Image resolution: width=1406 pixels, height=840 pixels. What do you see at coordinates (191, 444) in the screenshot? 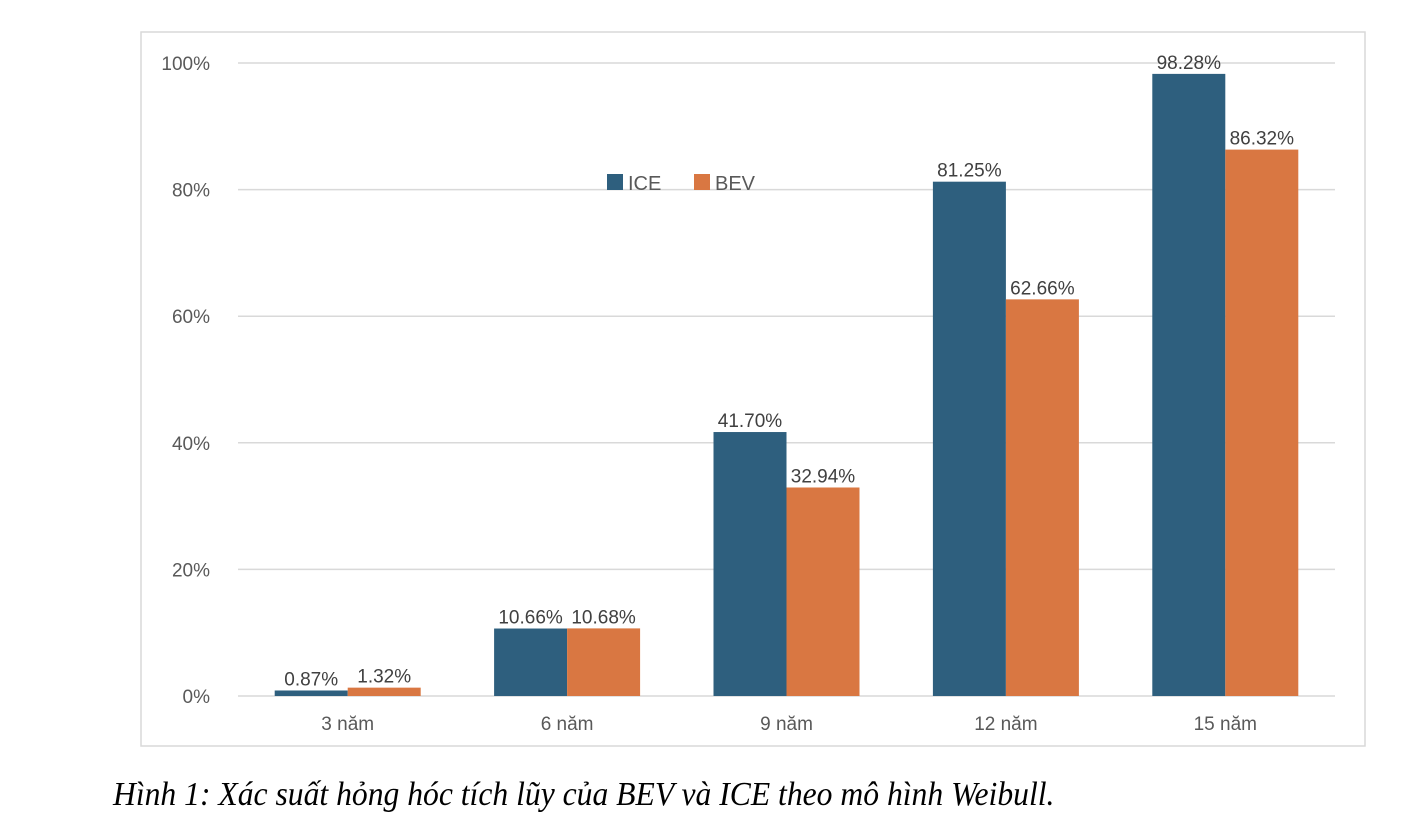
I see `y-tick-label: 40%` at bounding box center [191, 444].